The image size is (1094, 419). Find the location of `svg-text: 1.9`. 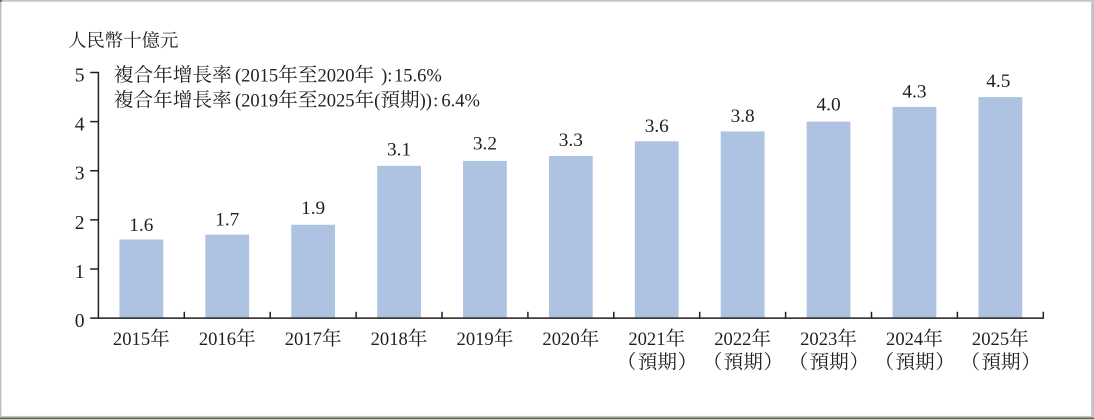

svg-text: 1.9 is located at coordinates (313, 208).